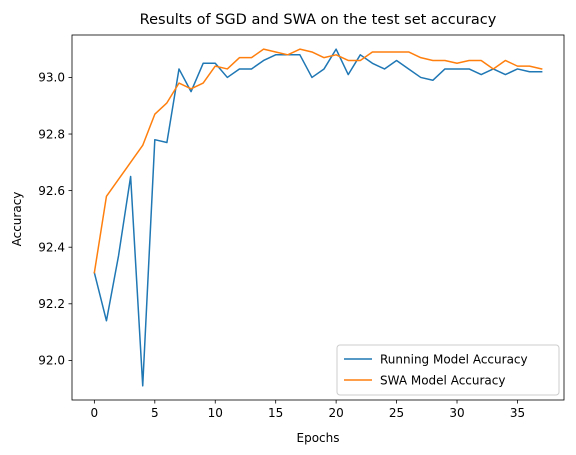 The image size is (576, 455). Describe the element at coordinates (51, 304) in the screenshot. I see `y-tick-label: 92.2` at that location.